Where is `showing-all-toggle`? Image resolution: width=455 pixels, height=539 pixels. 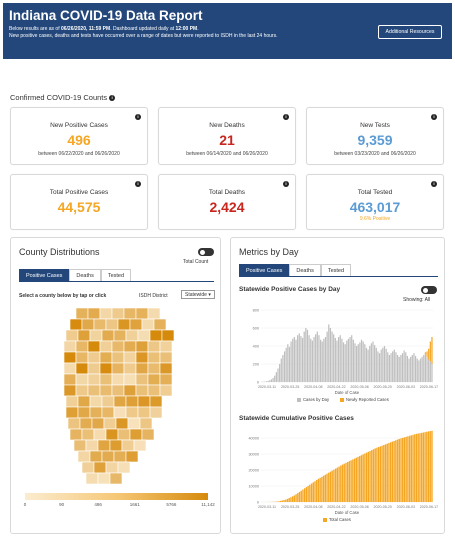
showing-all-toggle is located at coordinates (429, 290).